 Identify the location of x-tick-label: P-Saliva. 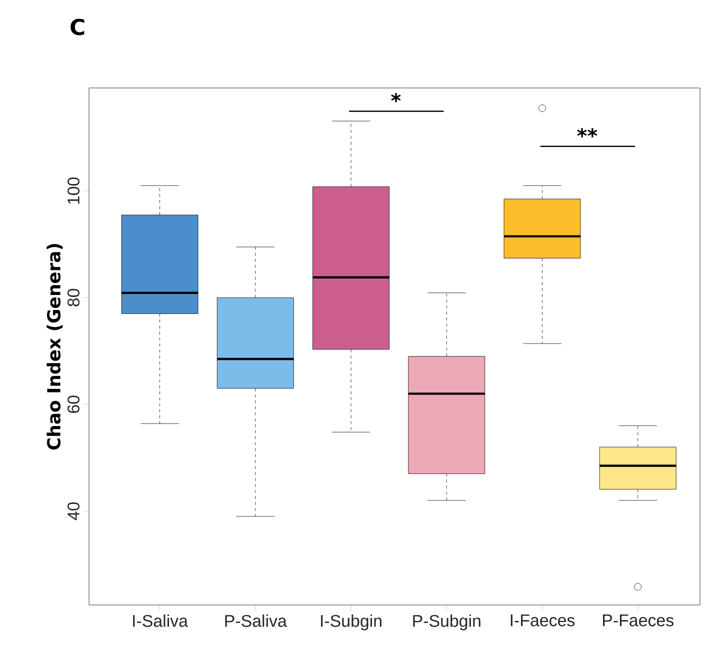
(256, 620).